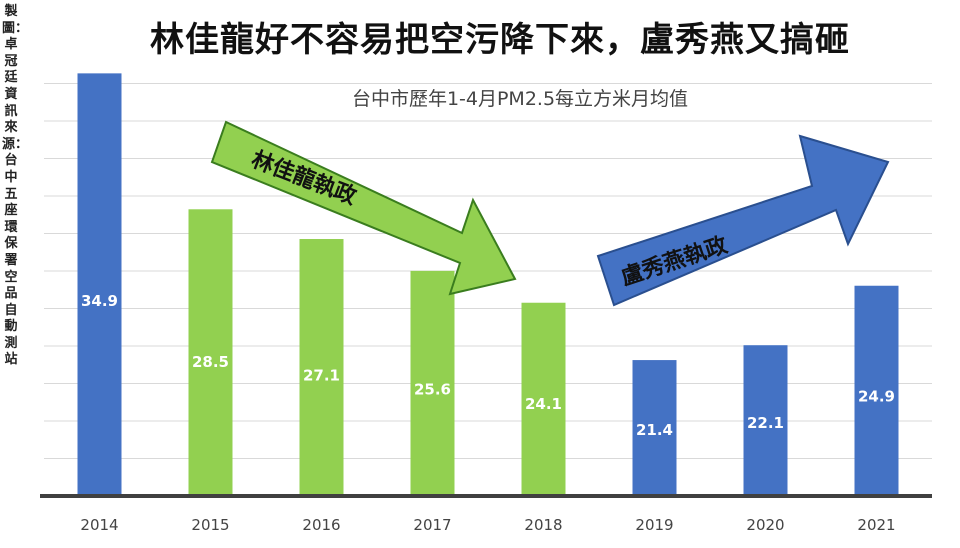 The height and width of the screenshot is (548, 960). I want to click on bar-2017, so click(432, 383).